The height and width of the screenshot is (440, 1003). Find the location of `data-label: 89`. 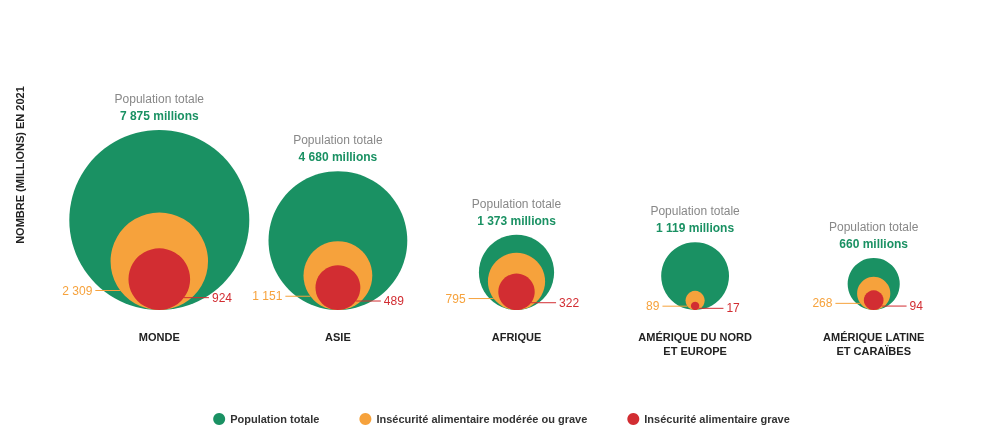

data-label: 89 is located at coordinates (653, 306).